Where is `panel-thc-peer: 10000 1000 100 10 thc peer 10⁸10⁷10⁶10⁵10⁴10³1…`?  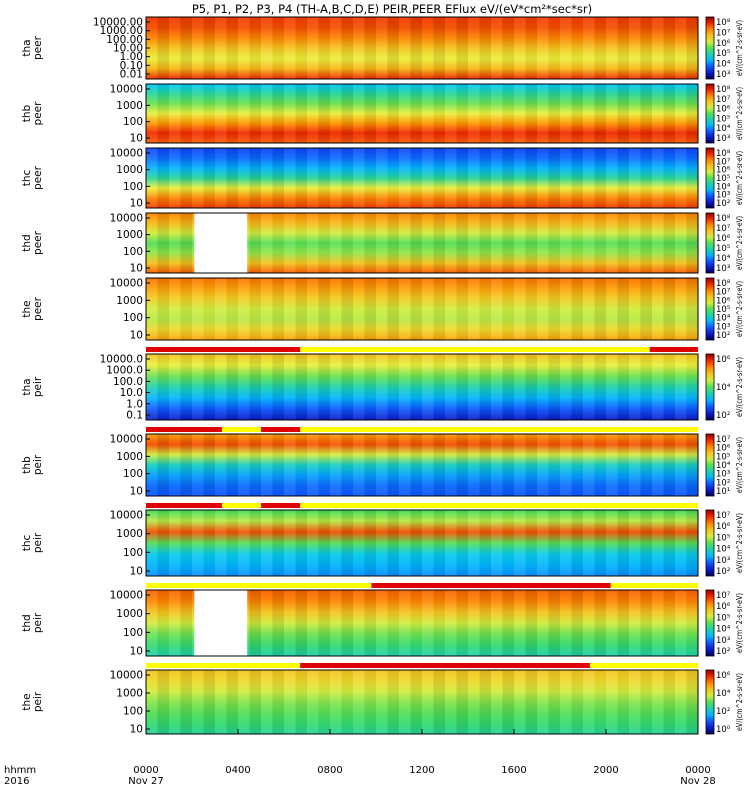
panel-thc-peer: 10000 1000 100 10 thc peer 10⁸10⁷10⁶10⁵10⁴10³1… is located at coordinates (382, 178).